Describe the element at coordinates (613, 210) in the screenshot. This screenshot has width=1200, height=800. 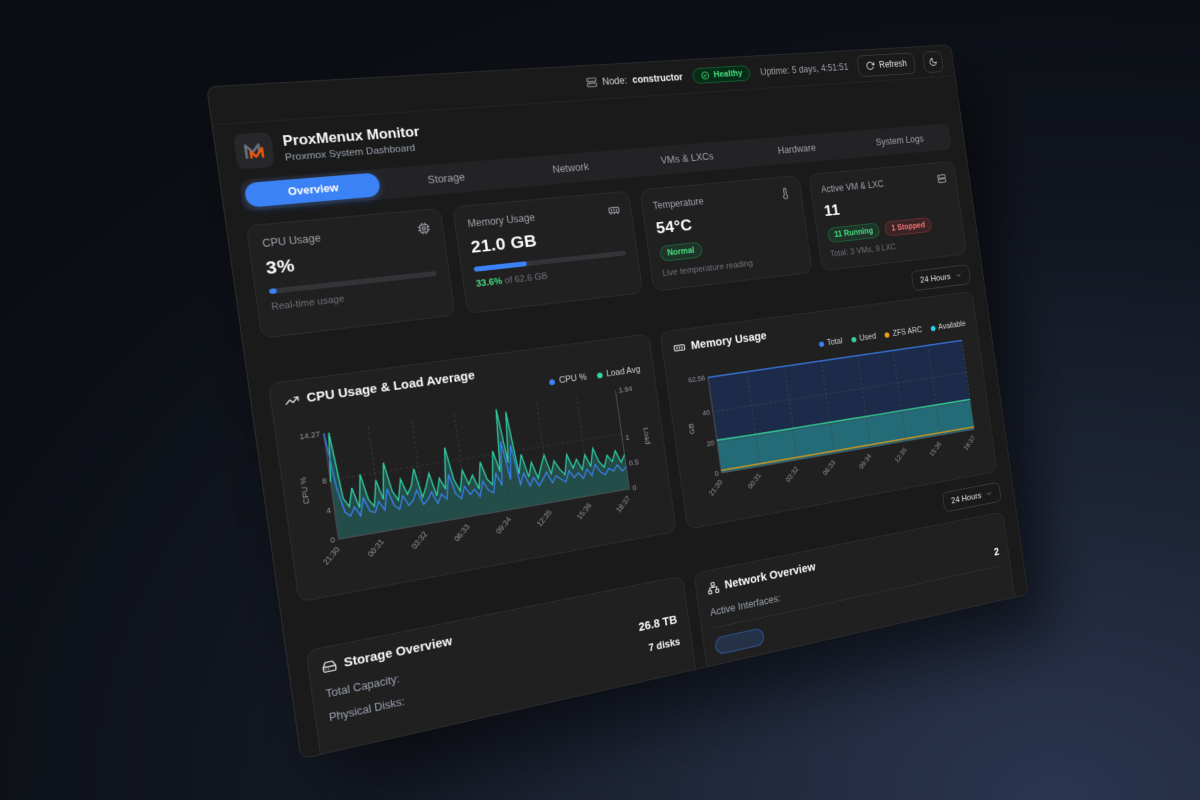
I see `memory-icon` at that location.